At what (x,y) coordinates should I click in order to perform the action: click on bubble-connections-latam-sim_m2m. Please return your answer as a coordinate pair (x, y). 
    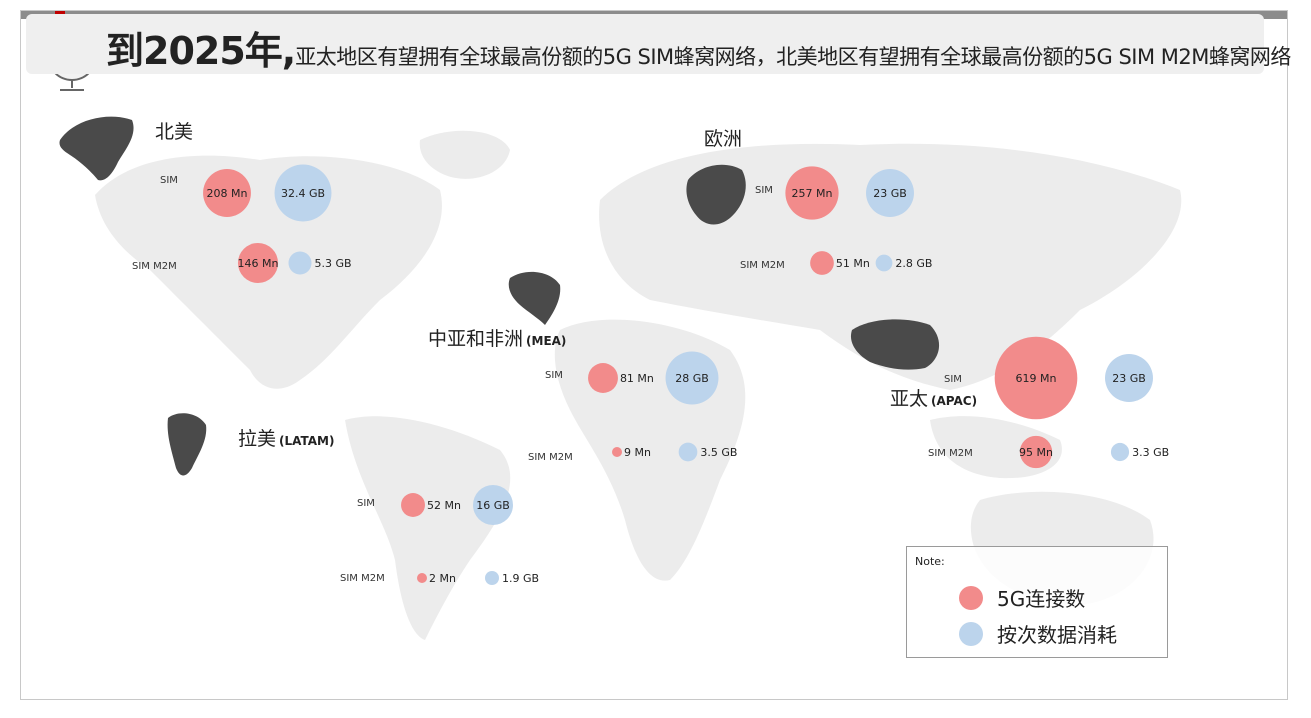
    Looking at the image, I should click on (422, 578).